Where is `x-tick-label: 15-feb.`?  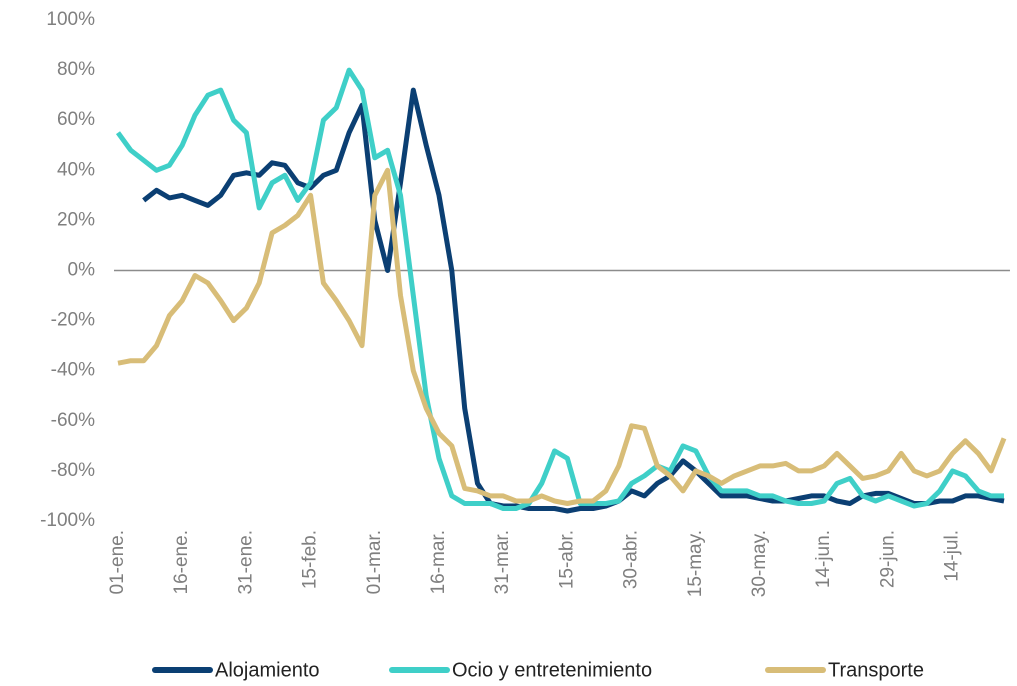 x-tick-label: 15-feb. is located at coordinates (310, 559).